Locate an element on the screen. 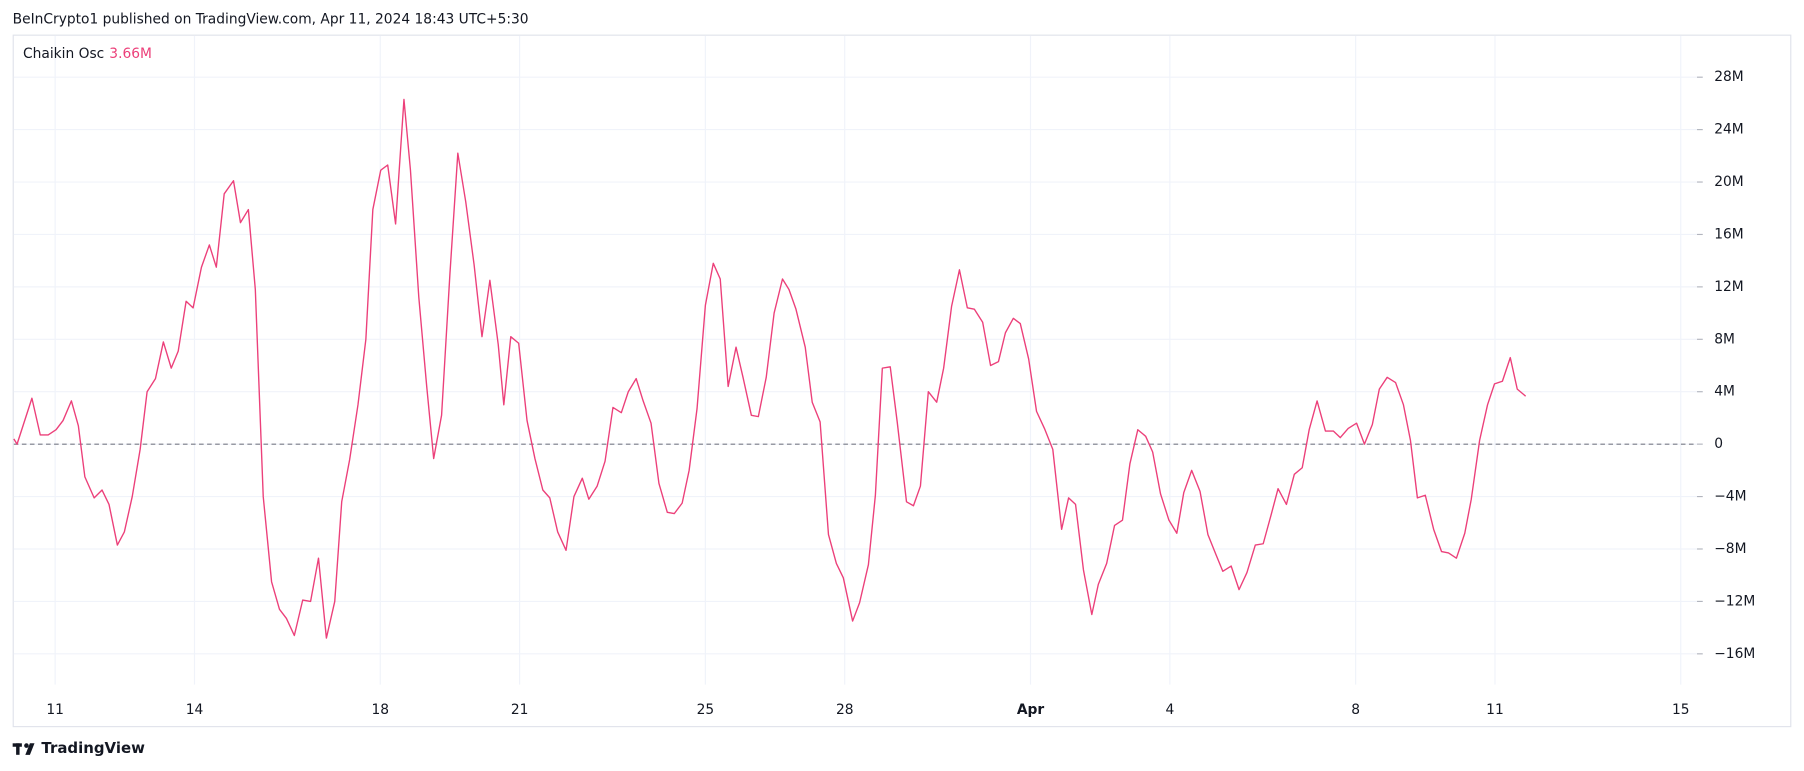 Image resolution: width=1804 pixels, height=771 pixels. y-tick-label: 24M is located at coordinates (1728, 130).